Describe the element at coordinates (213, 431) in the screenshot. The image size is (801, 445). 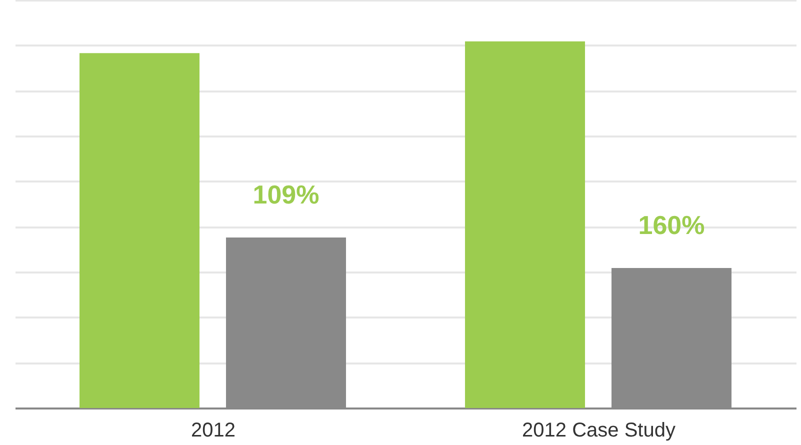
I see `x-tick-label: 2012` at that location.